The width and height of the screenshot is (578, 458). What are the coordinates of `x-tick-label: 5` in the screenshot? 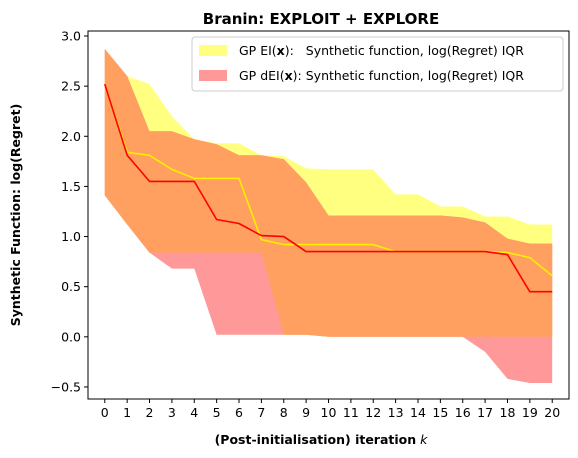 It's located at (217, 412).